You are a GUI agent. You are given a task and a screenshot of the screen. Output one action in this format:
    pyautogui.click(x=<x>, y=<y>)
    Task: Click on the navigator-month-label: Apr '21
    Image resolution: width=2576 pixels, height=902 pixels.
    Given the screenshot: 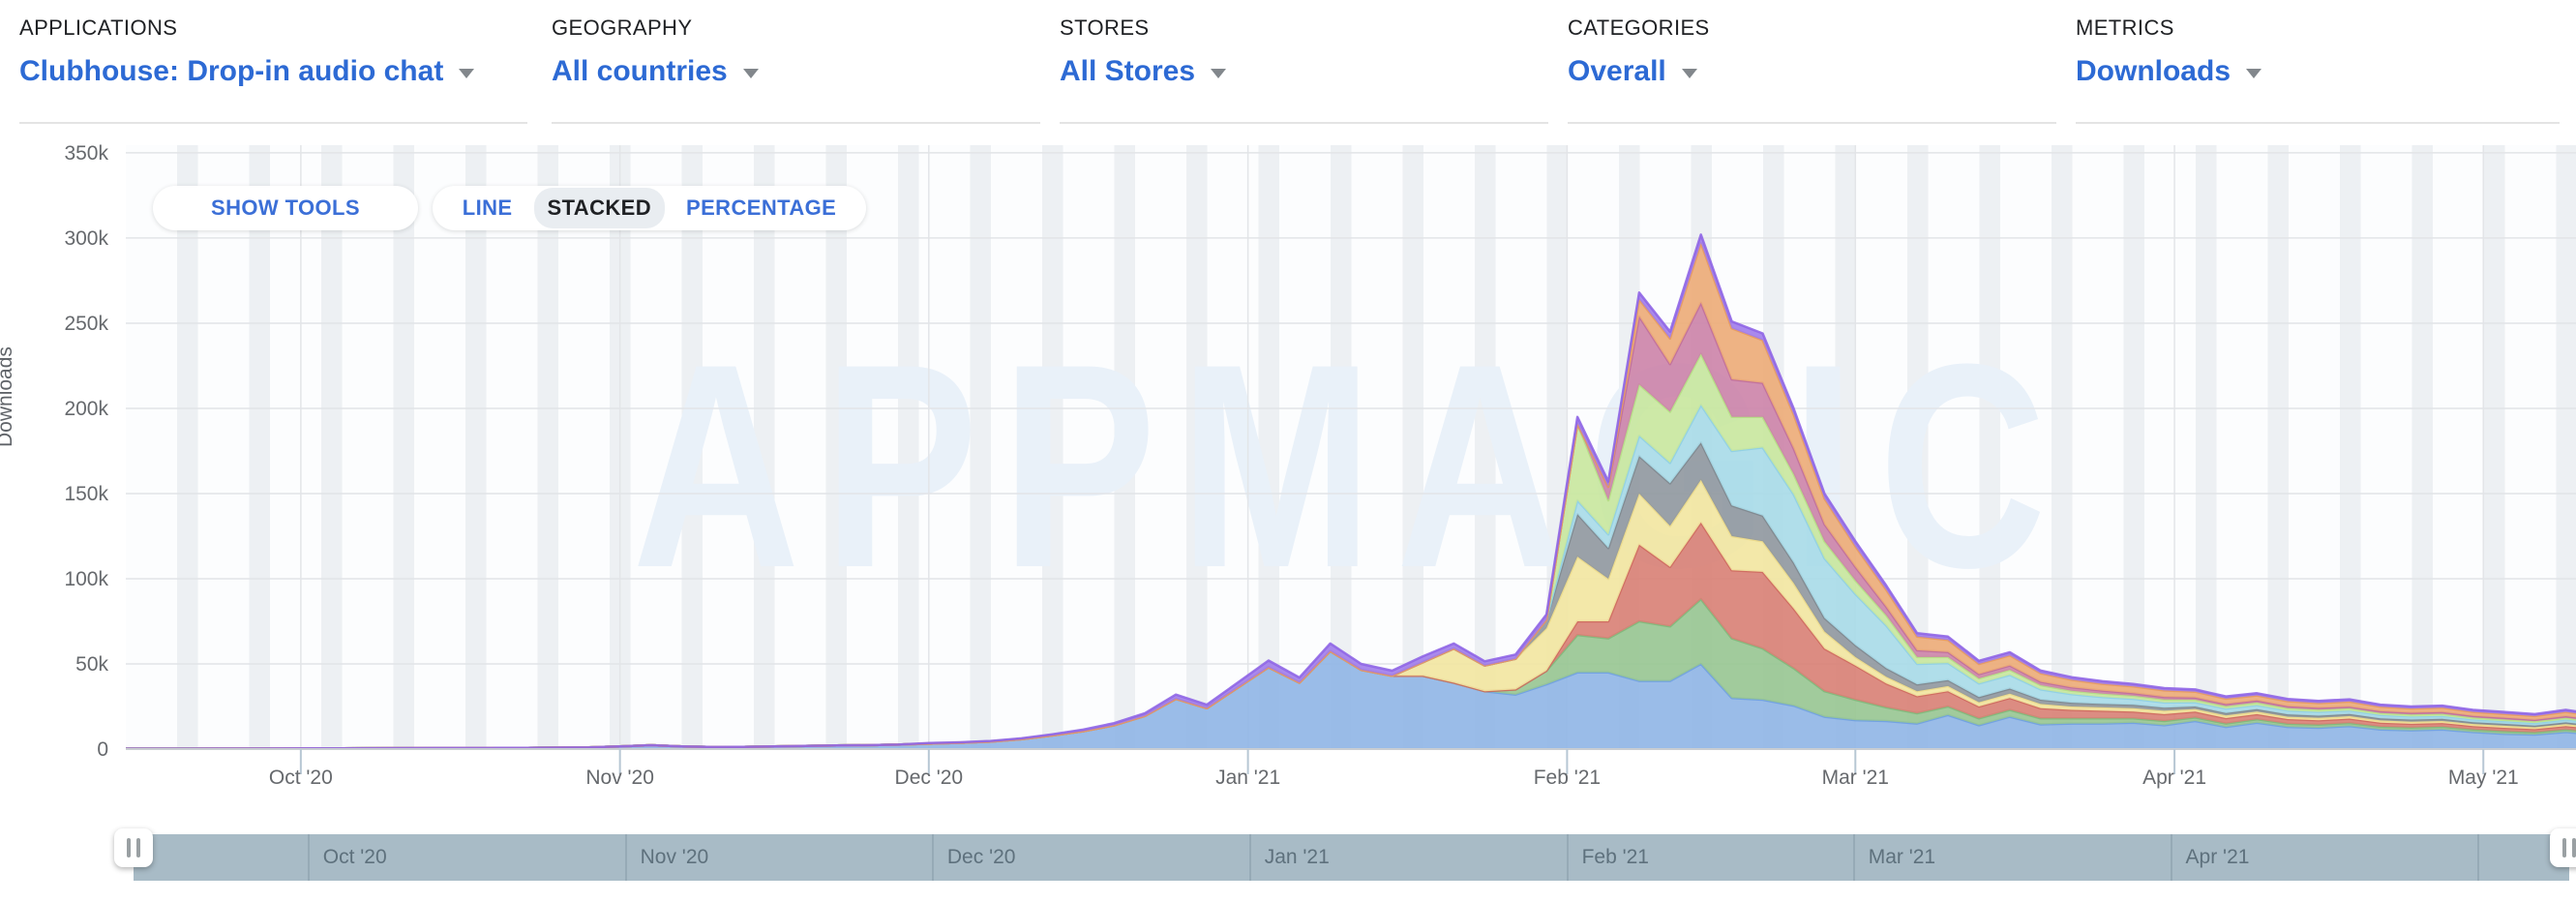 What is the action you would take?
    pyautogui.click(x=2217, y=857)
    